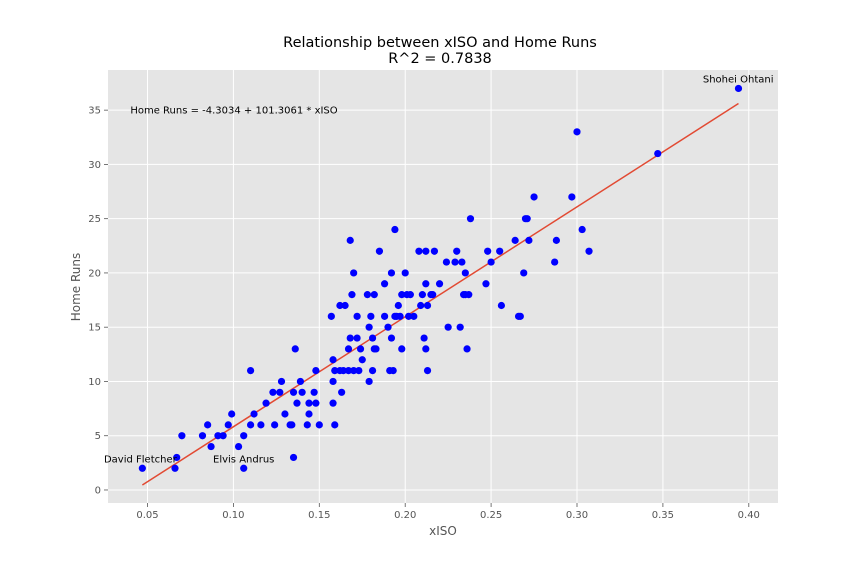  Describe the element at coordinates (94, 111) in the screenshot. I see `y-tick-label: 35` at that location.